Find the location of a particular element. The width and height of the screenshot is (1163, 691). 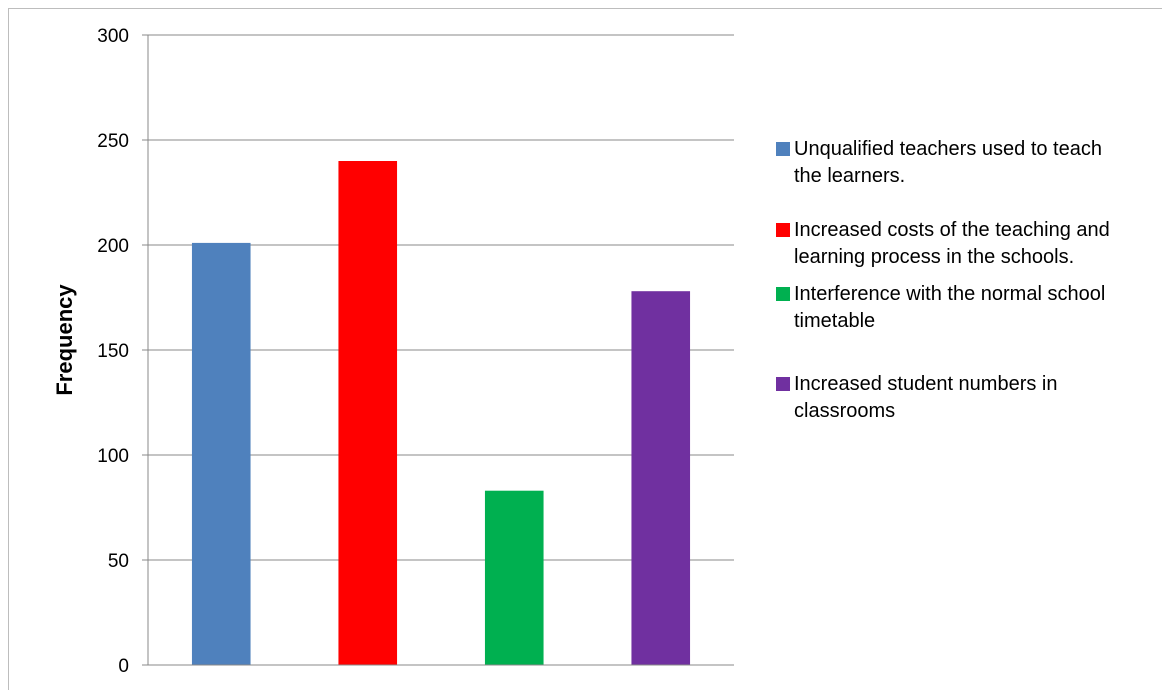

y-tick-label: 0 is located at coordinates (123, 666).